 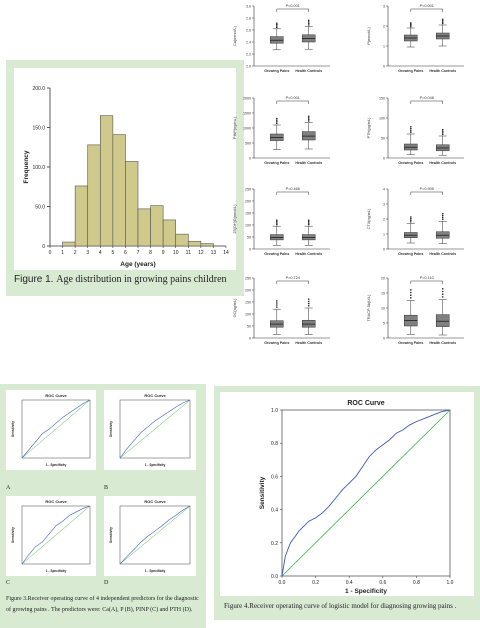 What do you see at coordinates (384, 235) in the screenshot?
I see `y-tick-label: 1` at bounding box center [384, 235].